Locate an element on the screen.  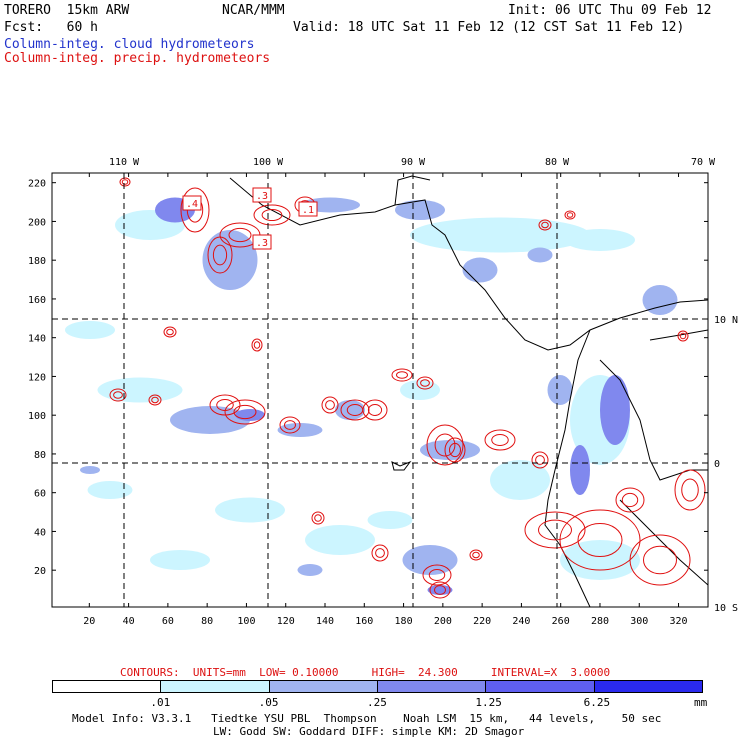
colorbar-unit: mm is located at coordinates (701, 702).